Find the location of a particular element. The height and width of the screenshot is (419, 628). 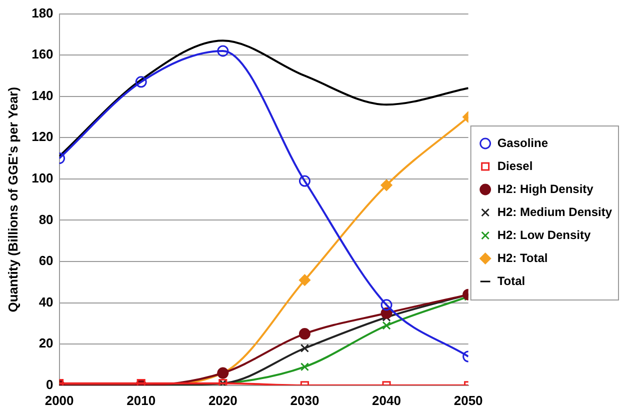

x-tick-label: 2050 is located at coordinates (468, 400).